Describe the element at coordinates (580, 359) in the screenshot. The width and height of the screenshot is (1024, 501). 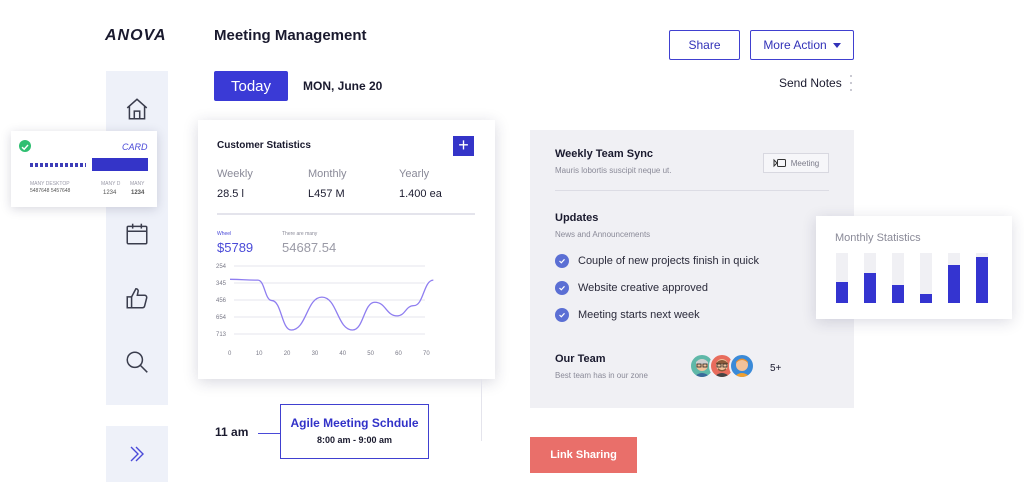
I see `team-title: Our Team` at that location.